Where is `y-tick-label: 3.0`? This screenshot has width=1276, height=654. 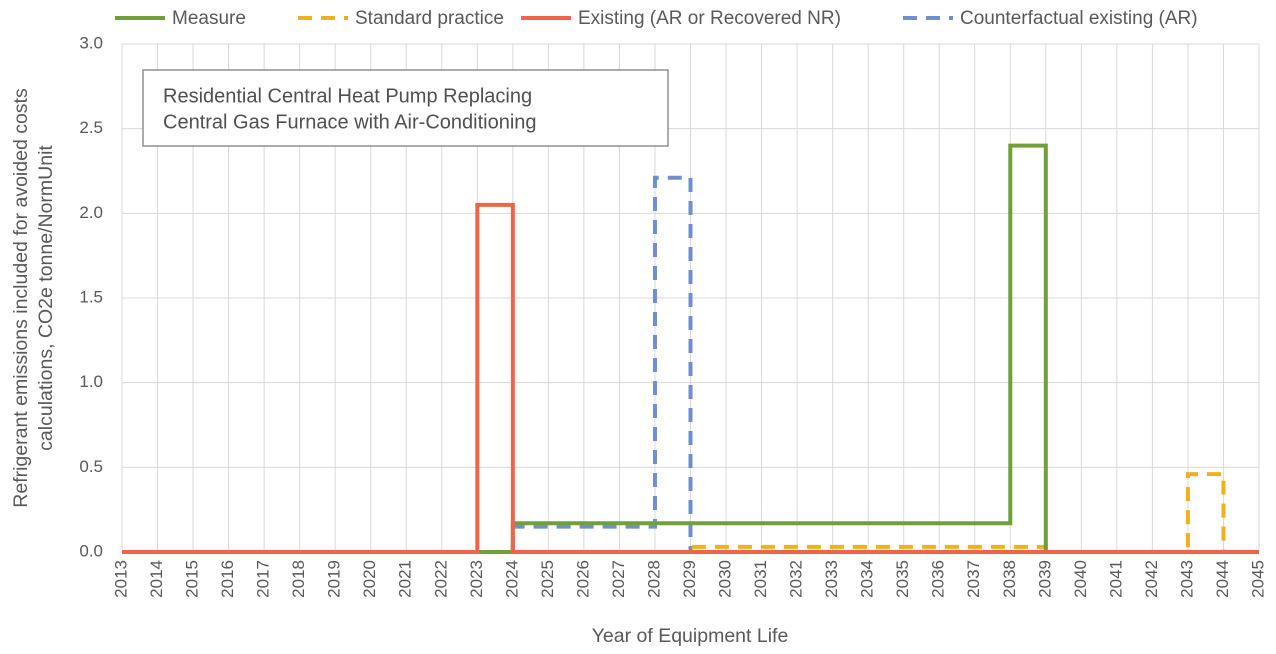 y-tick-label: 3.0 is located at coordinates (91, 42).